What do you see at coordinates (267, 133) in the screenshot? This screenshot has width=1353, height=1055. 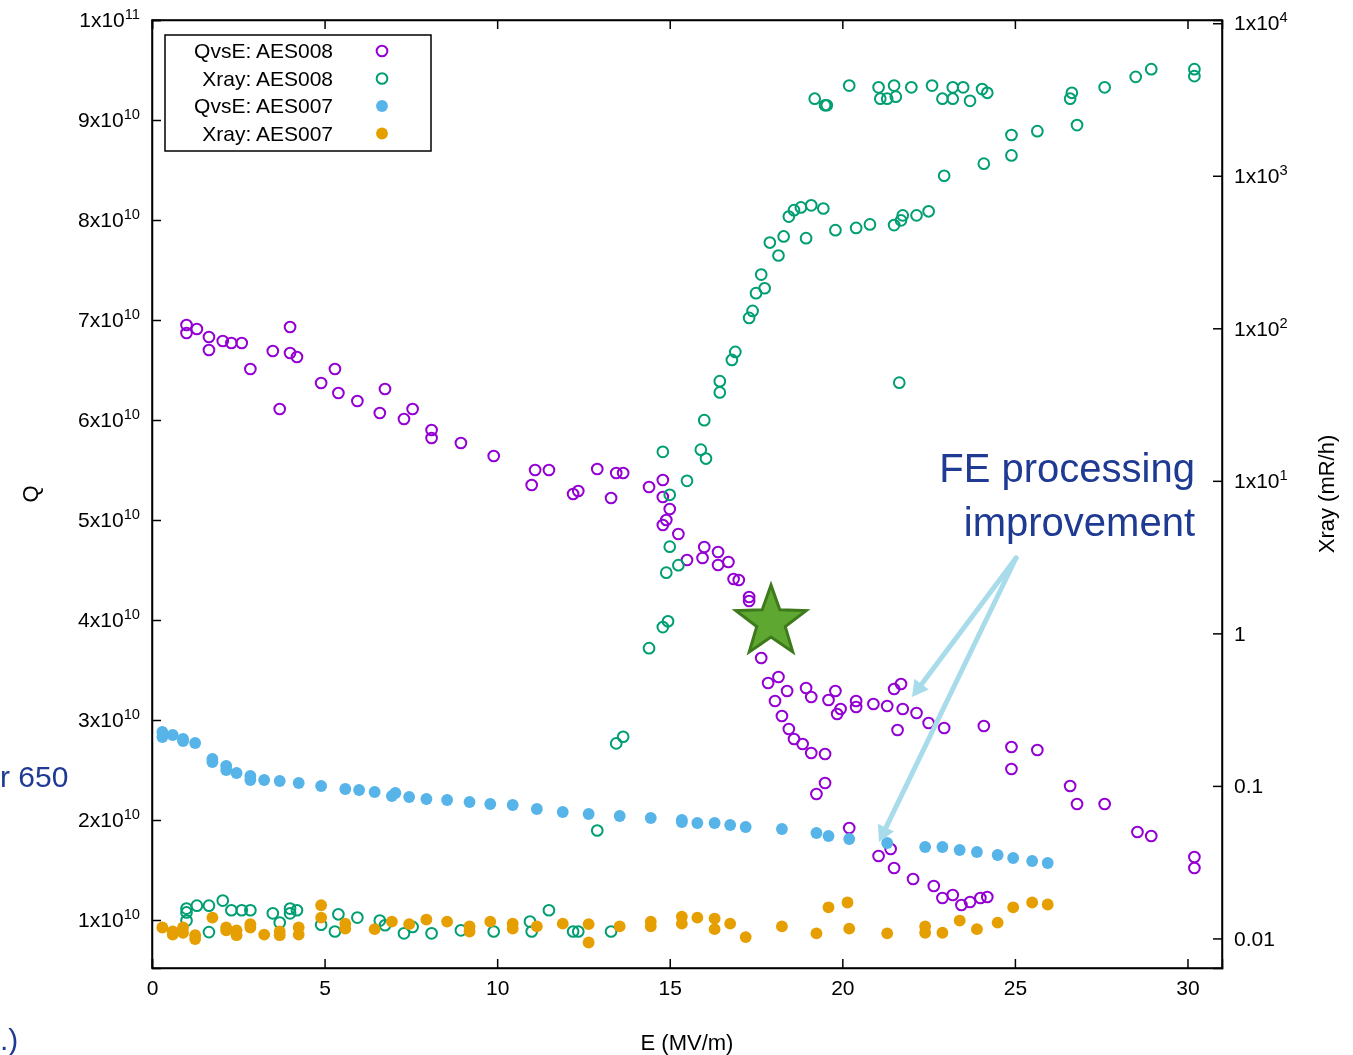 I see `legend-label: Xray: AES007` at bounding box center [267, 133].